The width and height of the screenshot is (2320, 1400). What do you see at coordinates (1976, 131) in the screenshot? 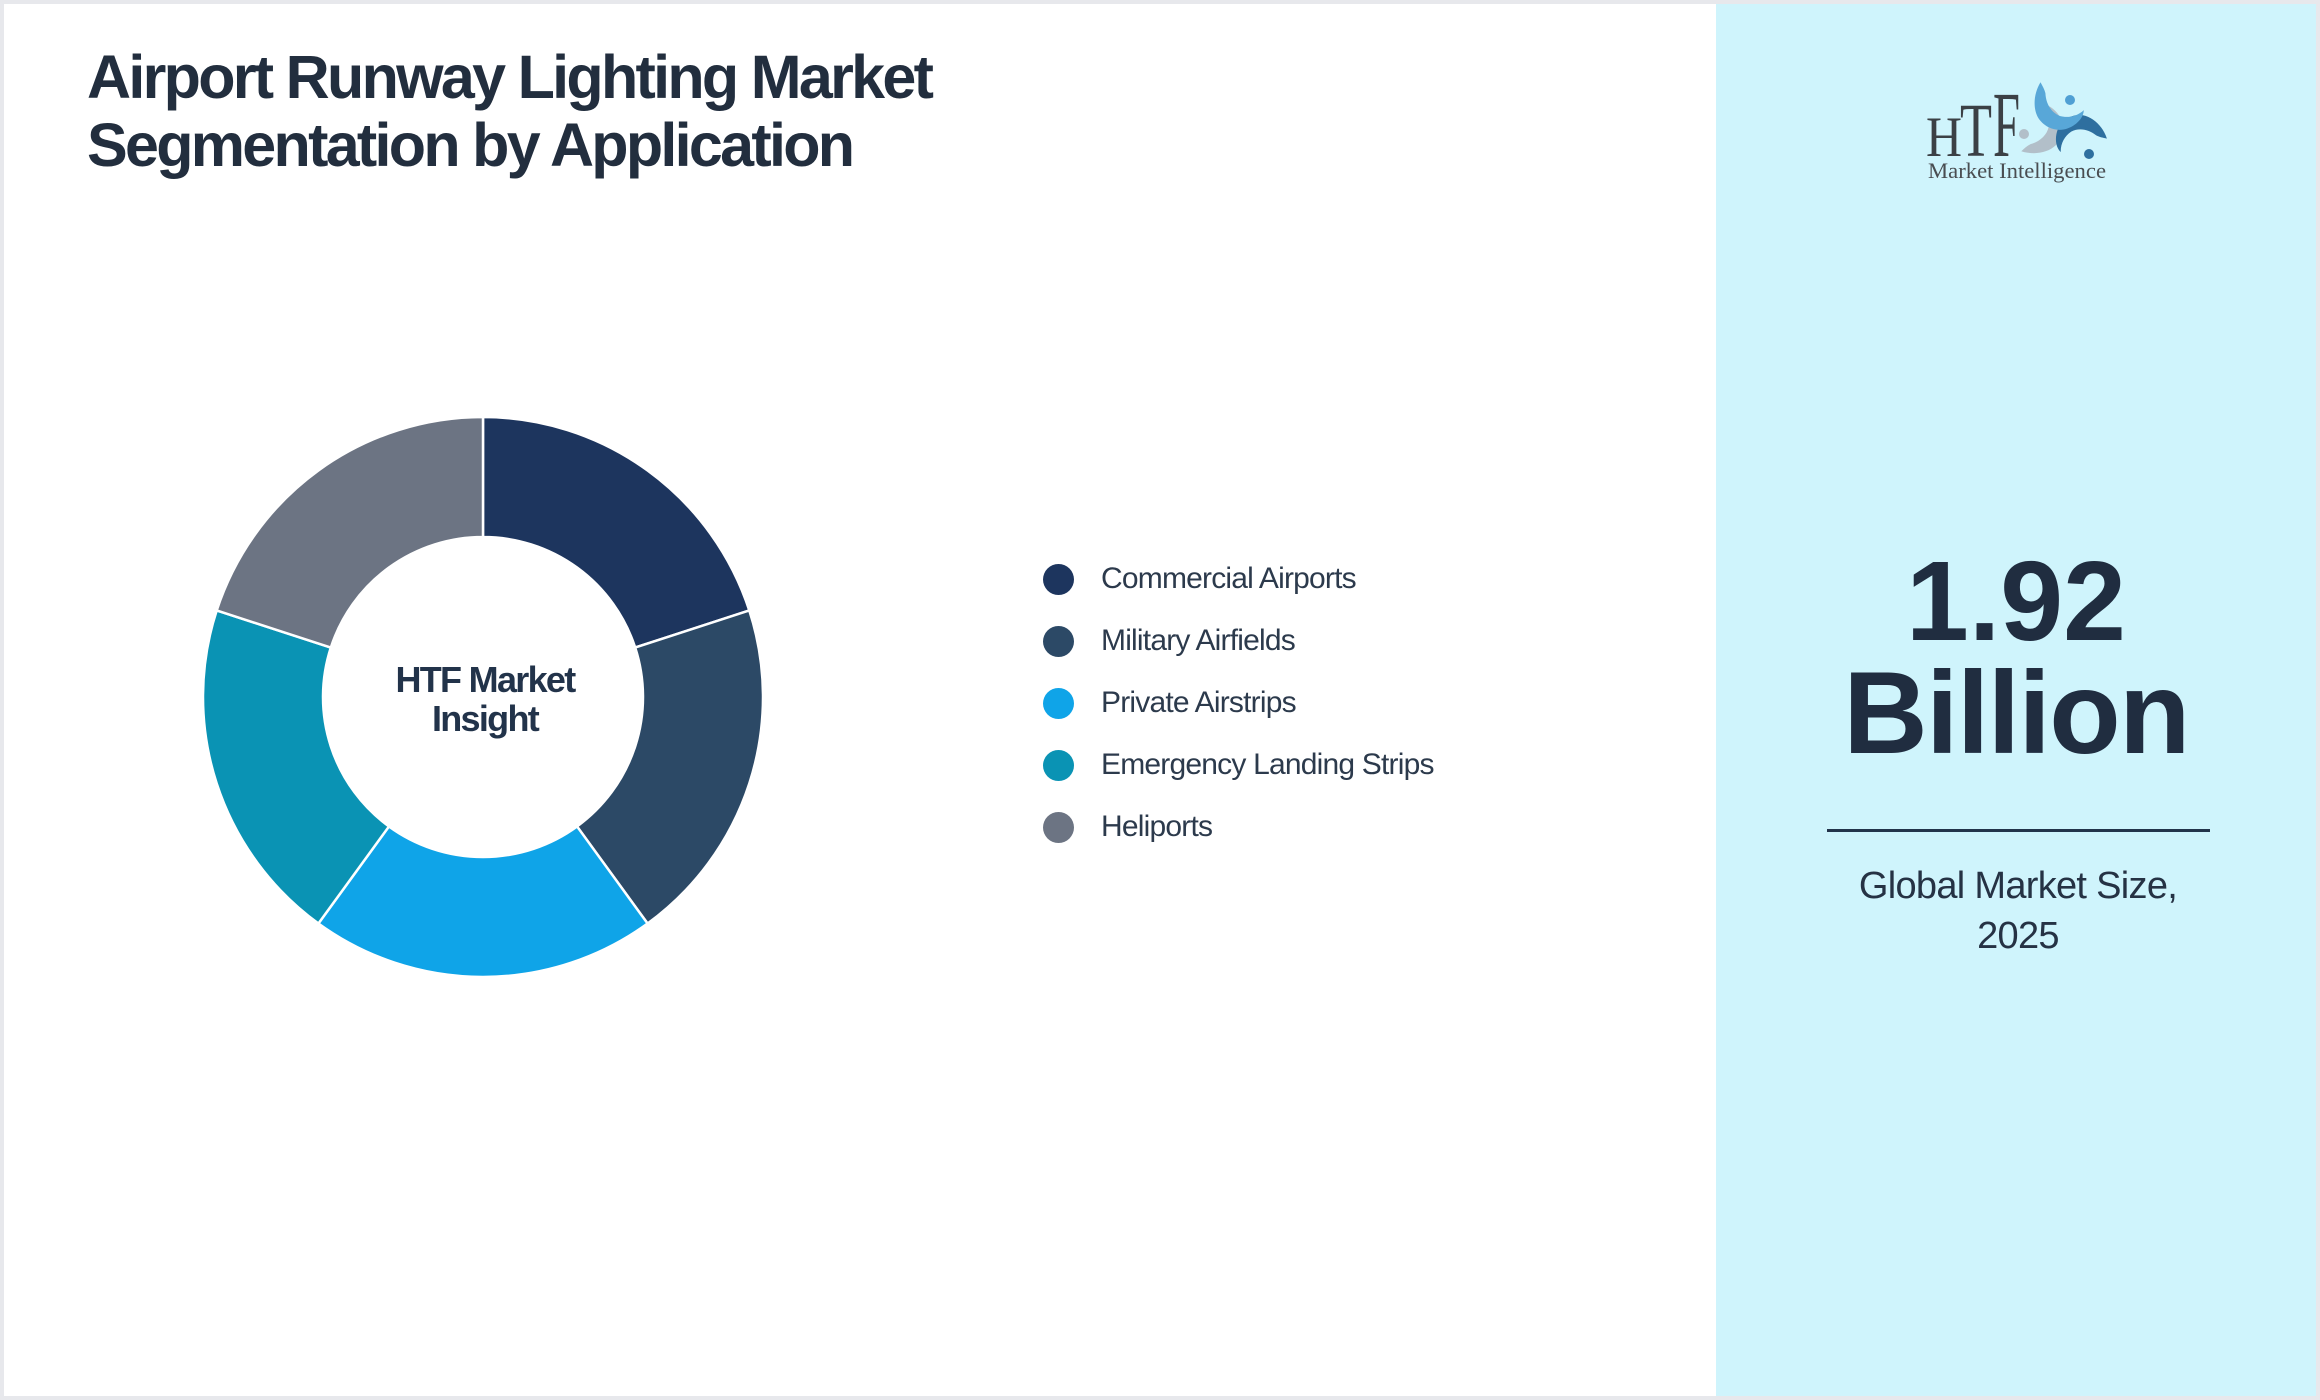
I see `svg-text: T` at bounding box center [1976, 131].